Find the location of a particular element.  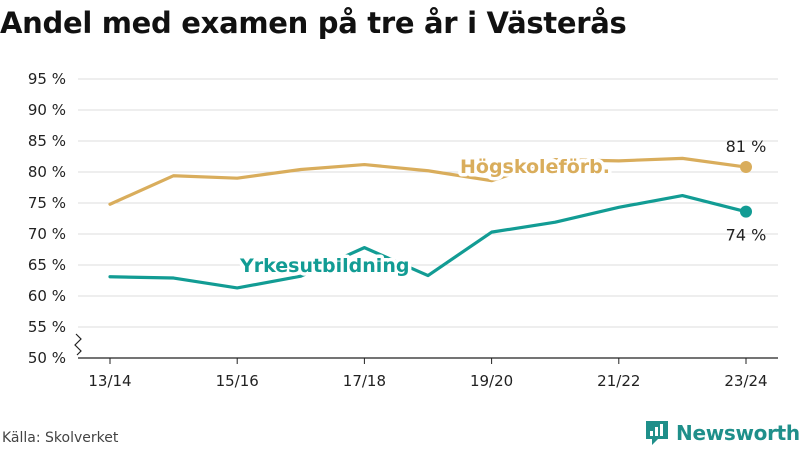

series-line is located at coordinates (428, 181).